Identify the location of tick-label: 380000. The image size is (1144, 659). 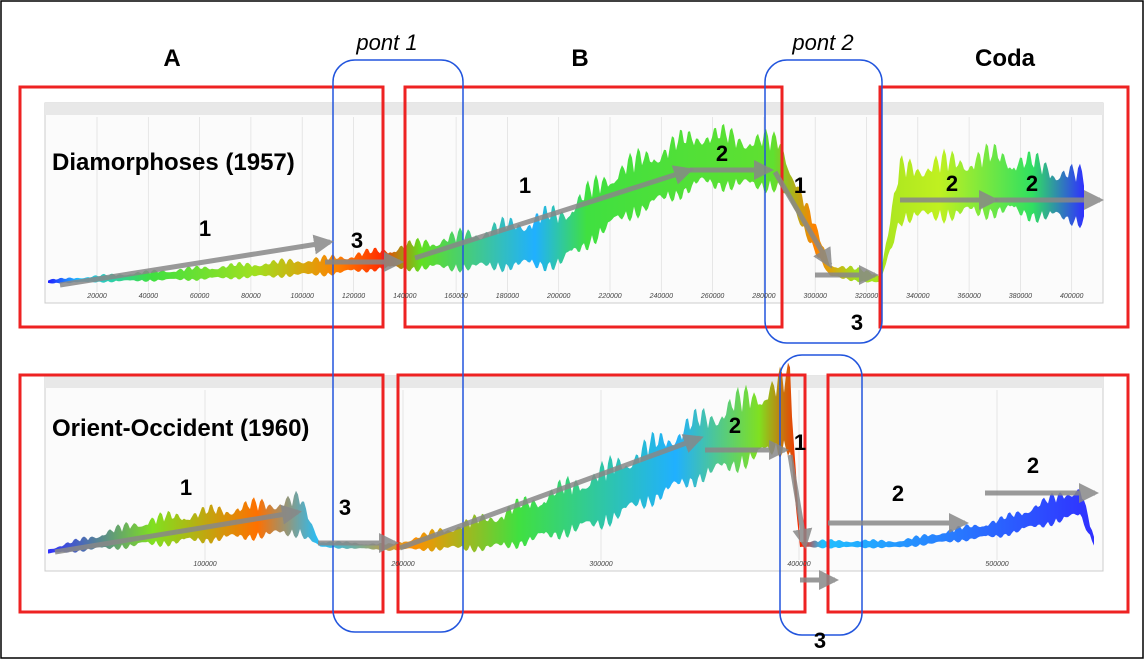
(1020, 296).